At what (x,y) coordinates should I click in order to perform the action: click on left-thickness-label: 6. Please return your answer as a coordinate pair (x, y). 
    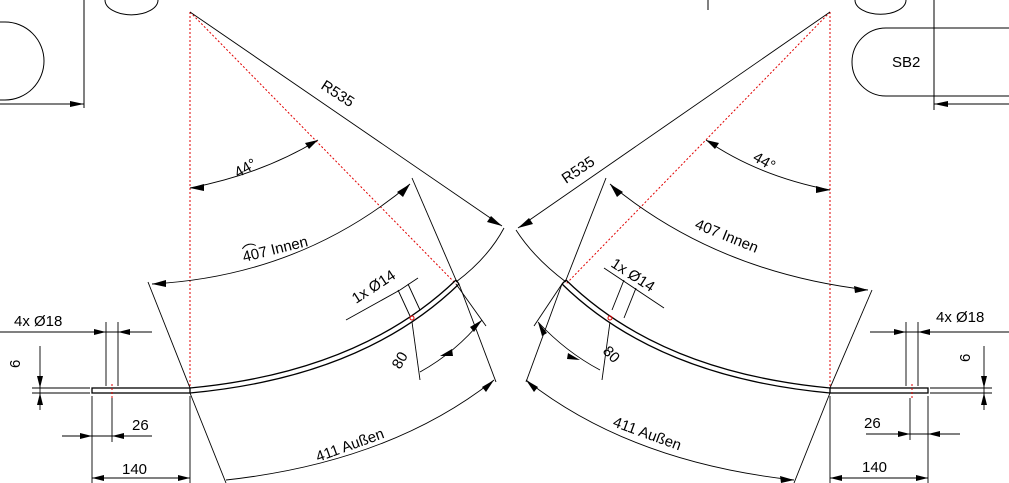
    Looking at the image, I should click on (15, 364).